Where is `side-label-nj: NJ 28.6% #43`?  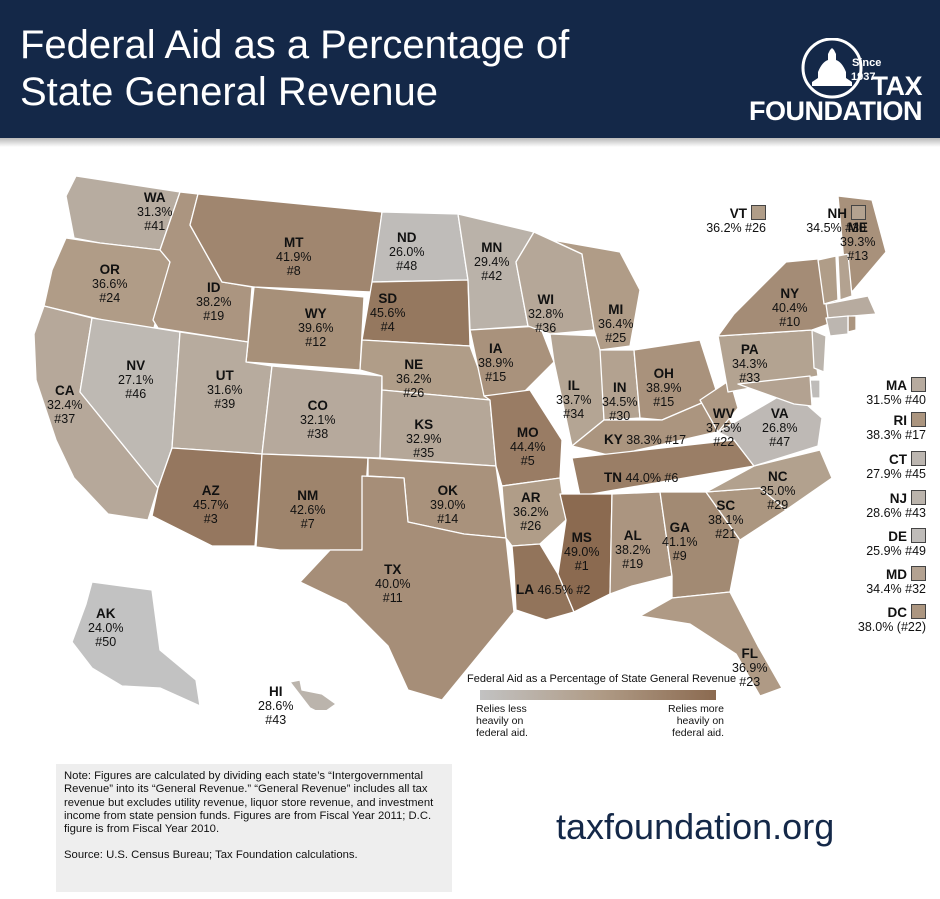
side-label-nj: NJ 28.6% #43 is located at coordinates (896, 505).